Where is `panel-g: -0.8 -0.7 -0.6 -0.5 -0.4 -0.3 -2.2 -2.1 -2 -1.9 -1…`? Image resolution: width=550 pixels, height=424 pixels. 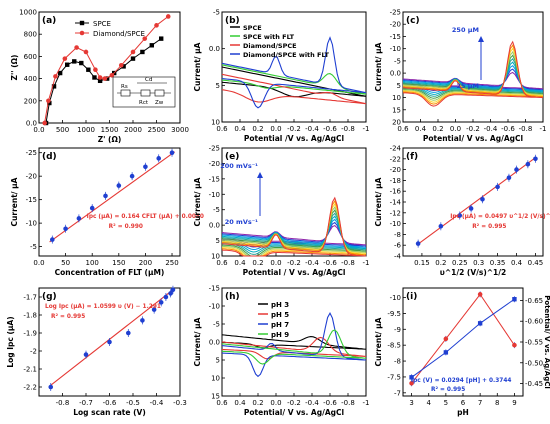
panel-g: -0.8 -0.7 -0.6 -0.5 -0.4 -0.3 -2.2 -2.1 -2 -1.9 -1… is located at coordinates (96, 351).